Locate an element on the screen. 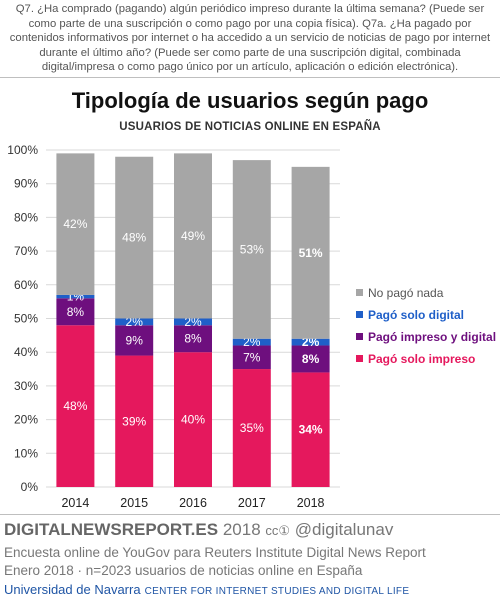 This screenshot has height=600, width=500. x-tick-label: 2014 is located at coordinates (75, 503).